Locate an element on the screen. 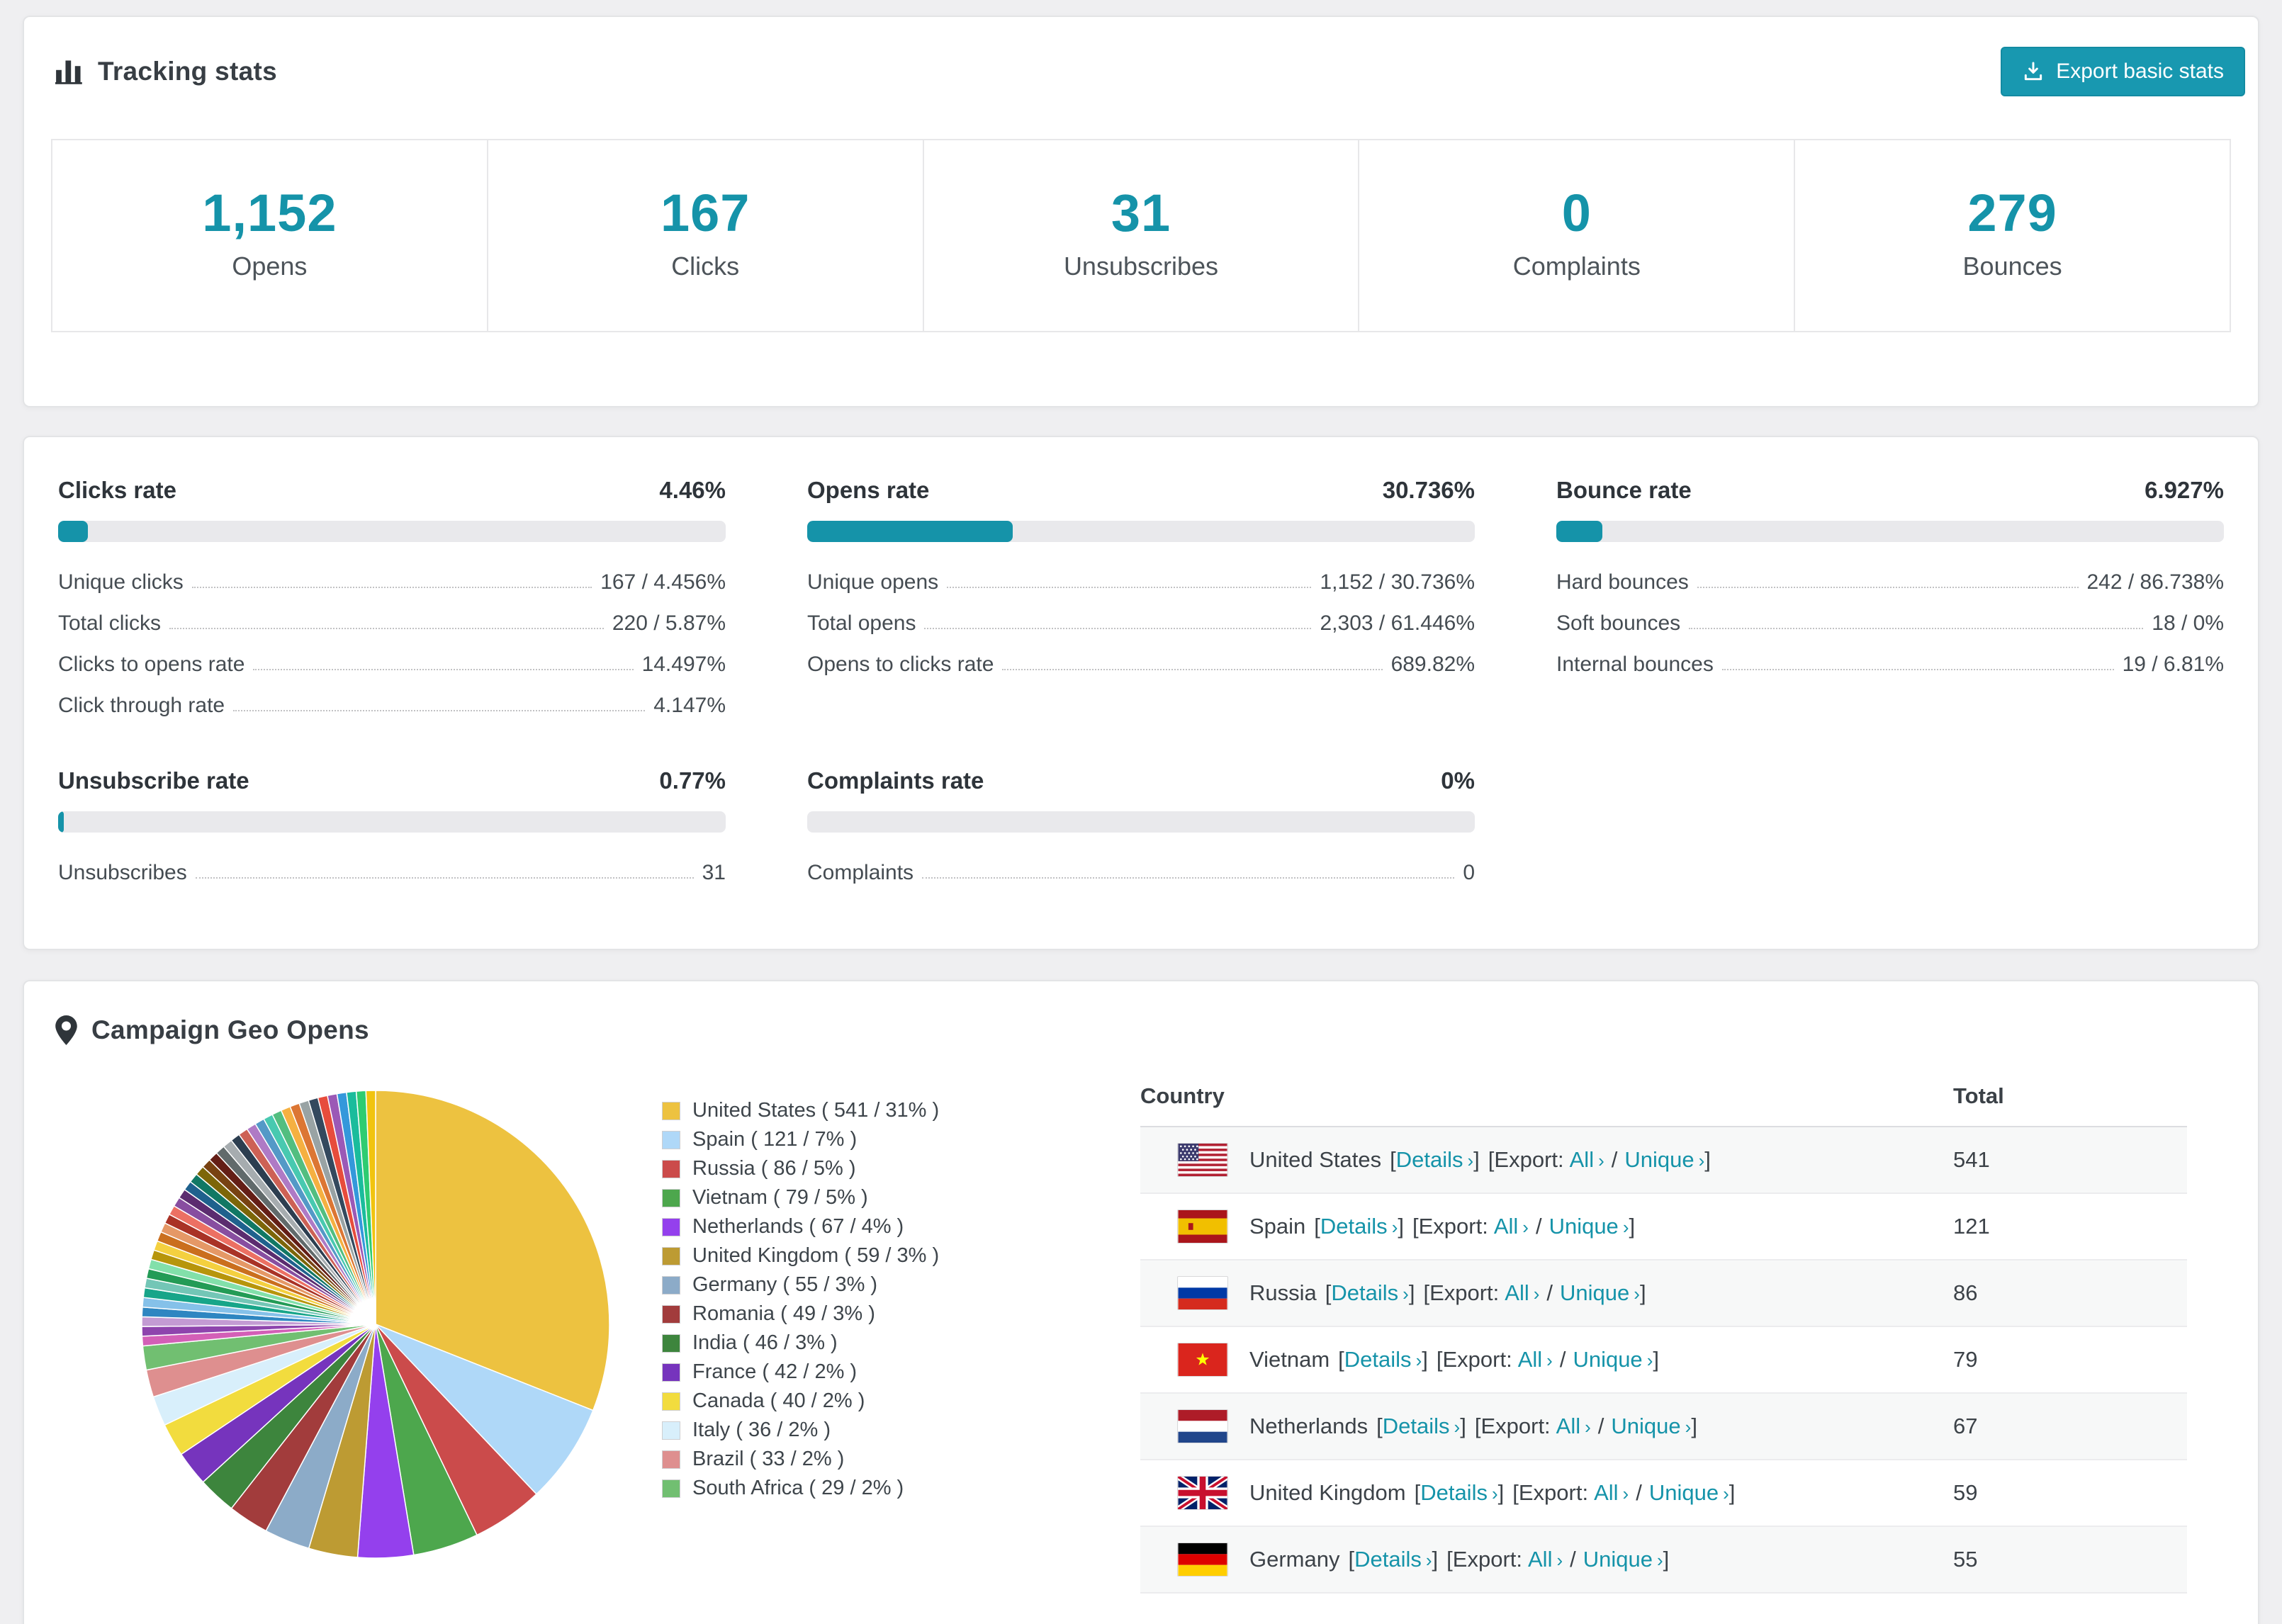 This screenshot has width=2282, height=1624. rate-detail-row: Unique clicks 167 / 4.456% is located at coordinates (392, 573).